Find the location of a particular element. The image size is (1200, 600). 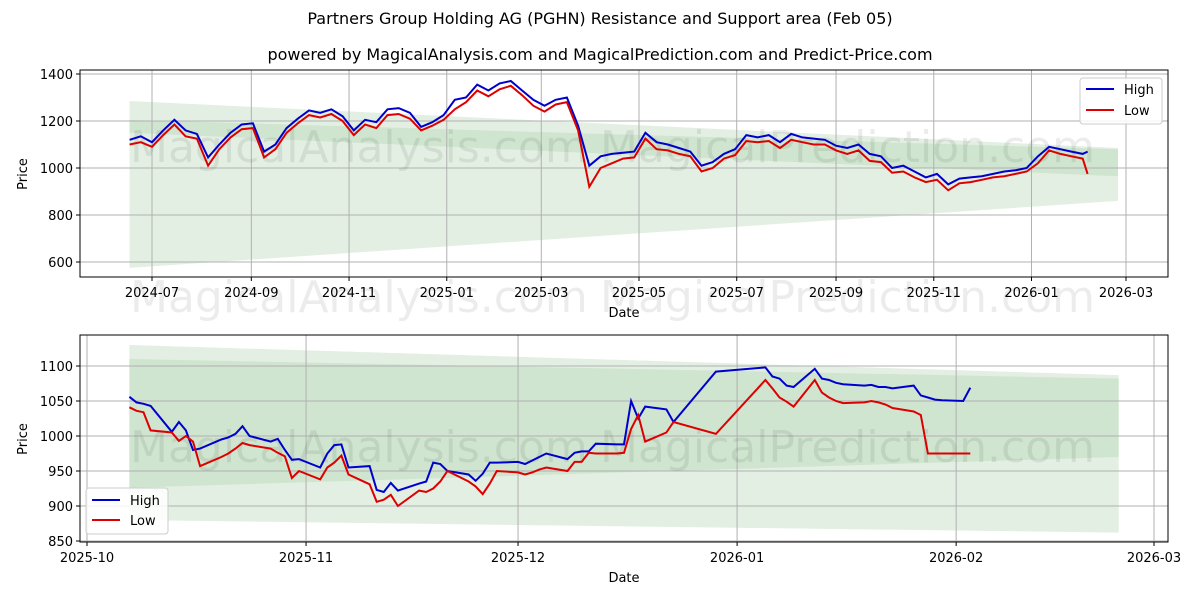

low-series-line is located at coordinates (609, 138).